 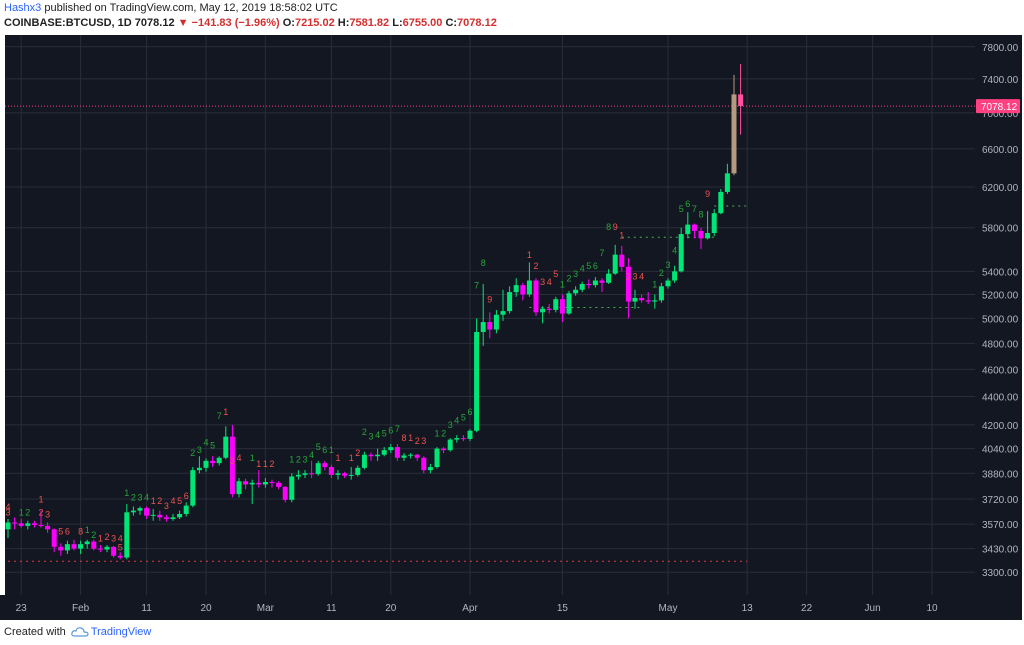 What do you see at coordinates (1000, 229) in the screenshot?
I see `y-tick-label: 5800.00` at bounding box center [1000, 229].